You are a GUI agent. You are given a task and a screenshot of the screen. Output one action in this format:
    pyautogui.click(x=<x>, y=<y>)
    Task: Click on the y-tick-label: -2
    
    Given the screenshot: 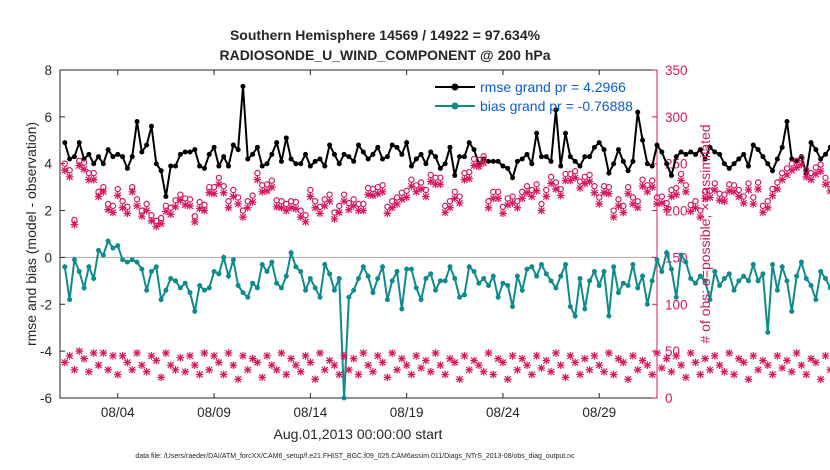 What is the action you would take?
    pyautogui.click(x=46, y=304)
    